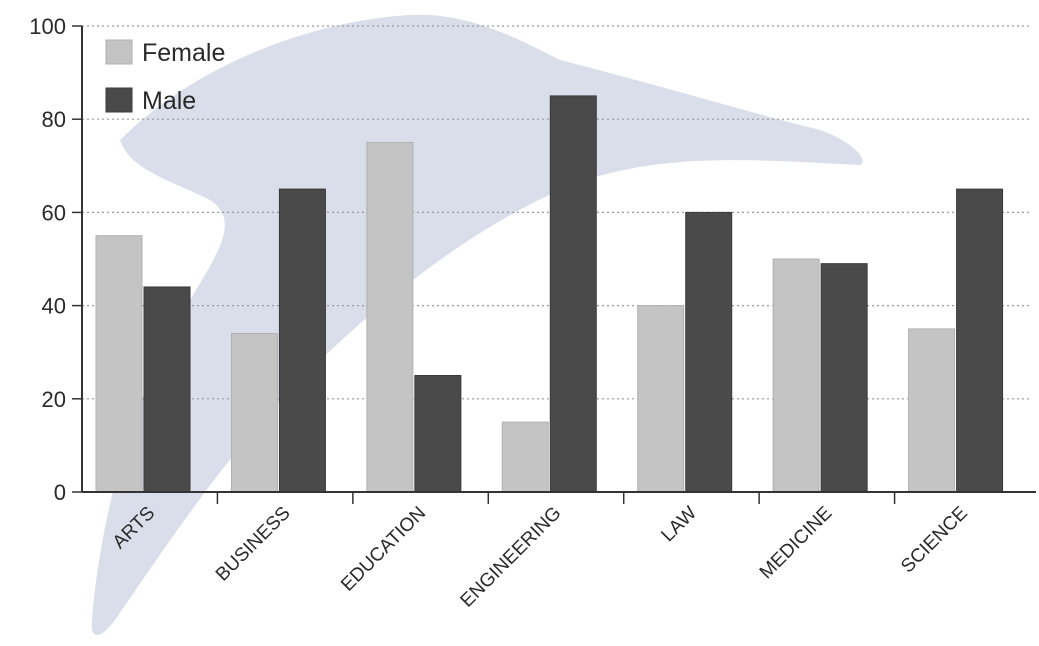 This screenshot has height=646, width=1039. I want to click on legend: Female Male, so click(165, 77).